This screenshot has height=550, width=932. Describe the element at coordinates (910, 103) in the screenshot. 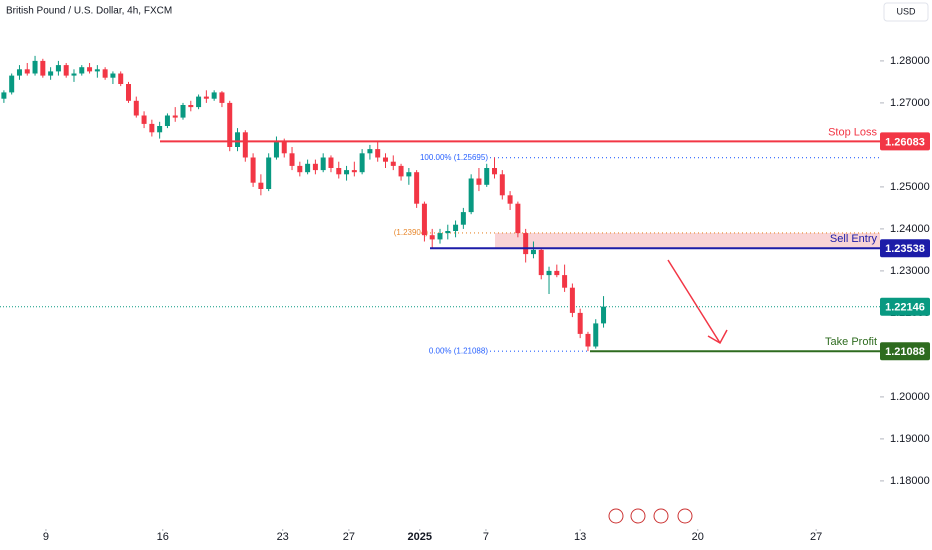

I see `y-tick-label: 1.27000` at that location.